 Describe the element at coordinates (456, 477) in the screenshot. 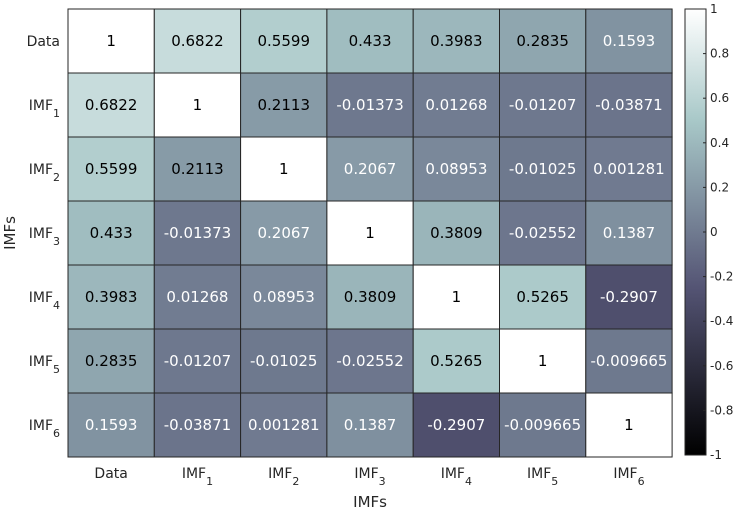

I see `x-tick-label: IMF4` at that location.